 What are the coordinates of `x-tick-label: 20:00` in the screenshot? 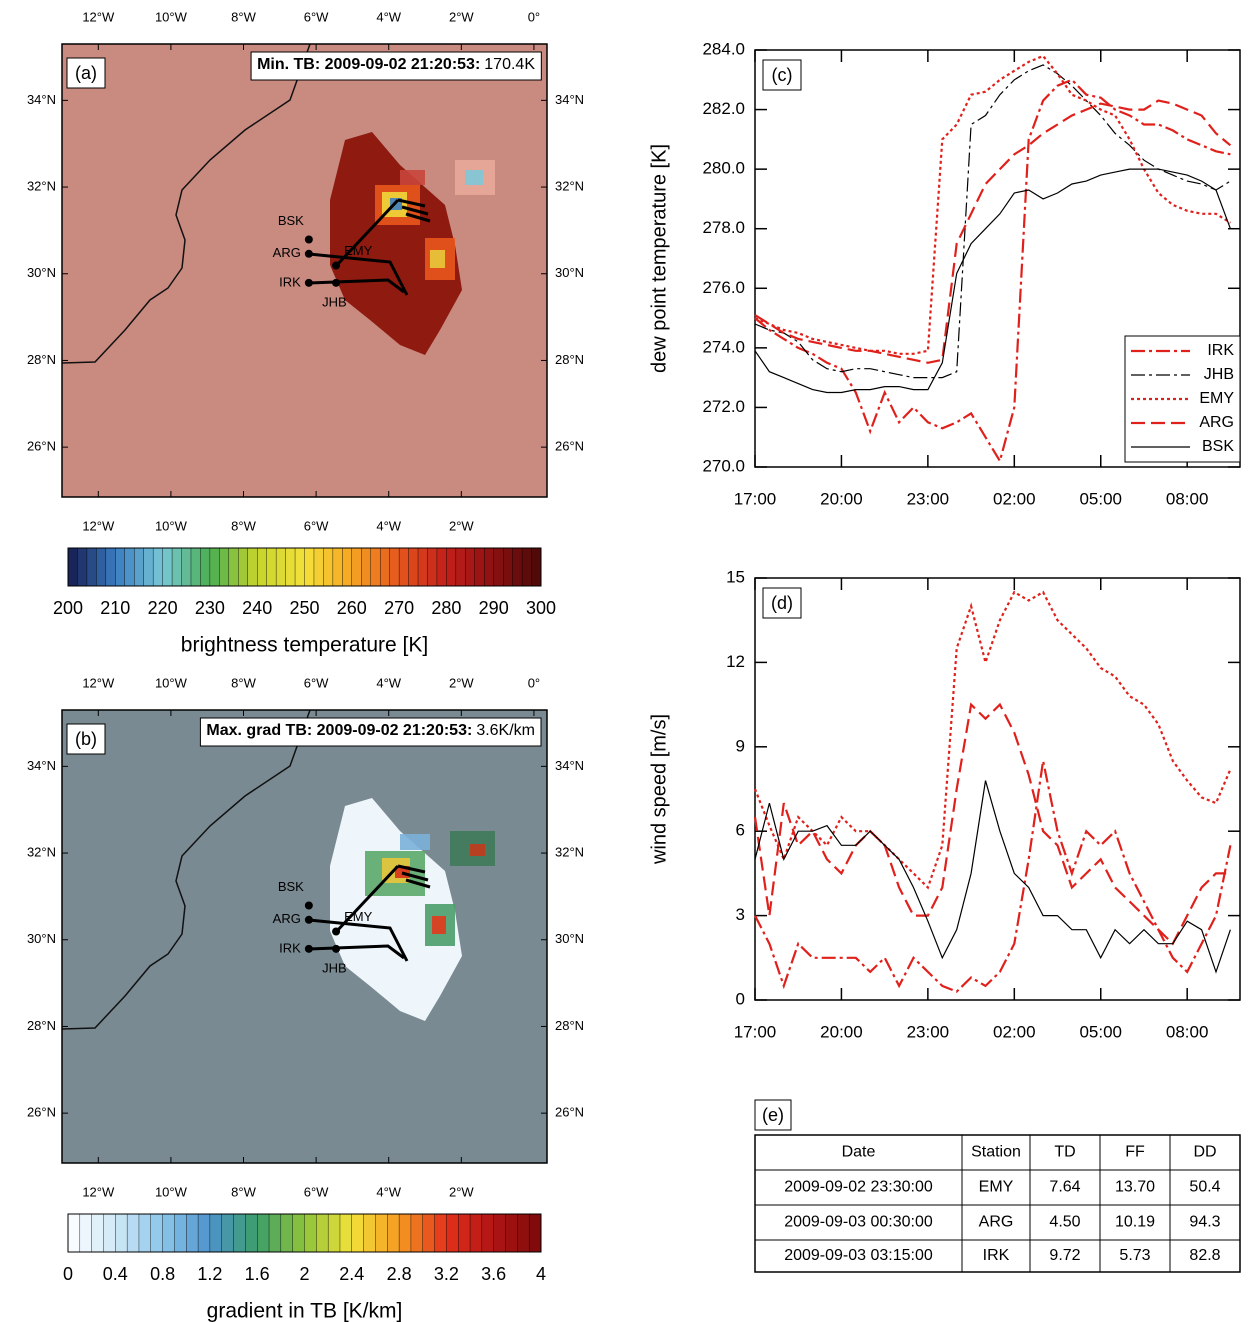 It's located at (841, 498).